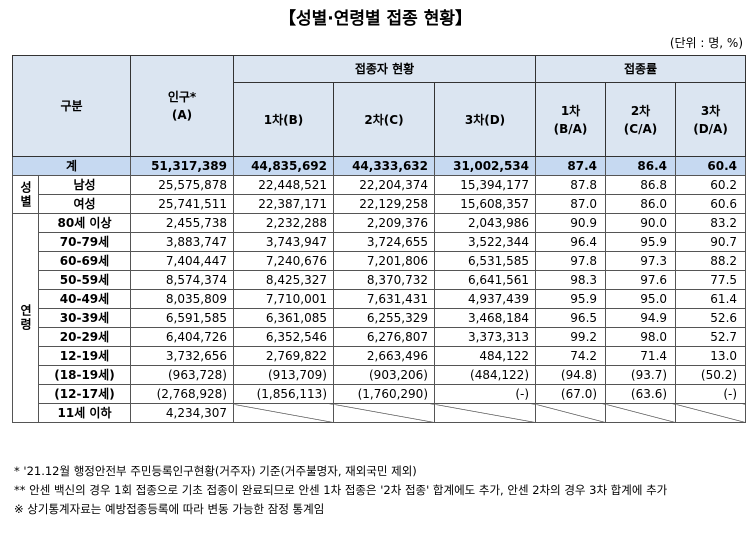 The image size is (751, 549). What do you see at coordinates (84, 394) in the screenshot?
I see `row-label: (12-17세)` at bounding box center [84, 394].